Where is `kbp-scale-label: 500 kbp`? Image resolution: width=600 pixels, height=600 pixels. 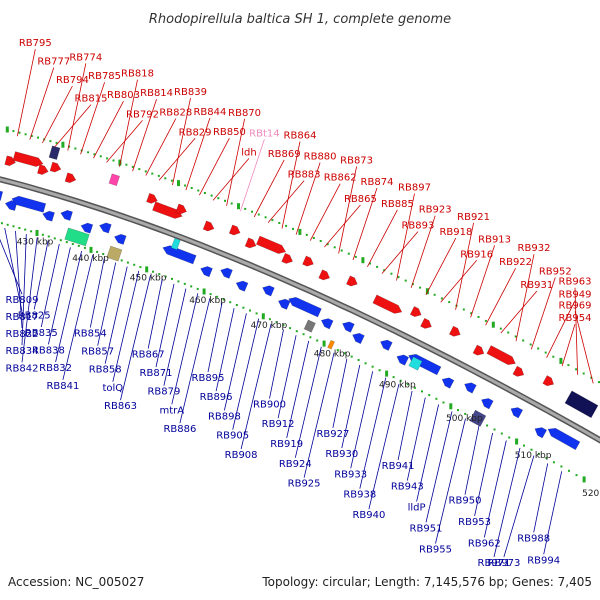 kbp-scale-label: 500 kbp is located at coordinates (464, 419).